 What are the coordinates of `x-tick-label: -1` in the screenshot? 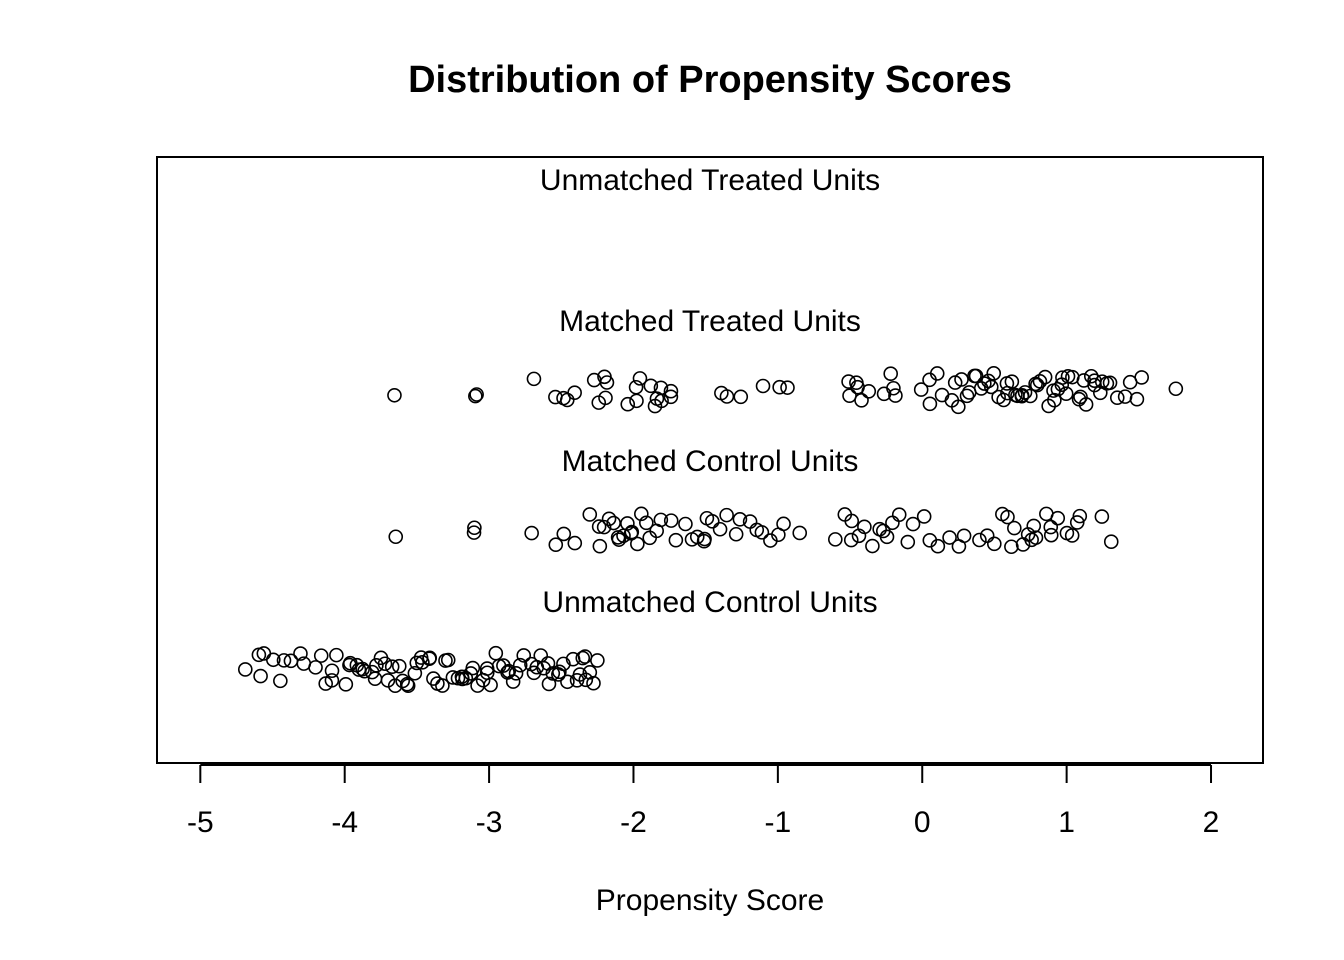 It's located at (778, 822).